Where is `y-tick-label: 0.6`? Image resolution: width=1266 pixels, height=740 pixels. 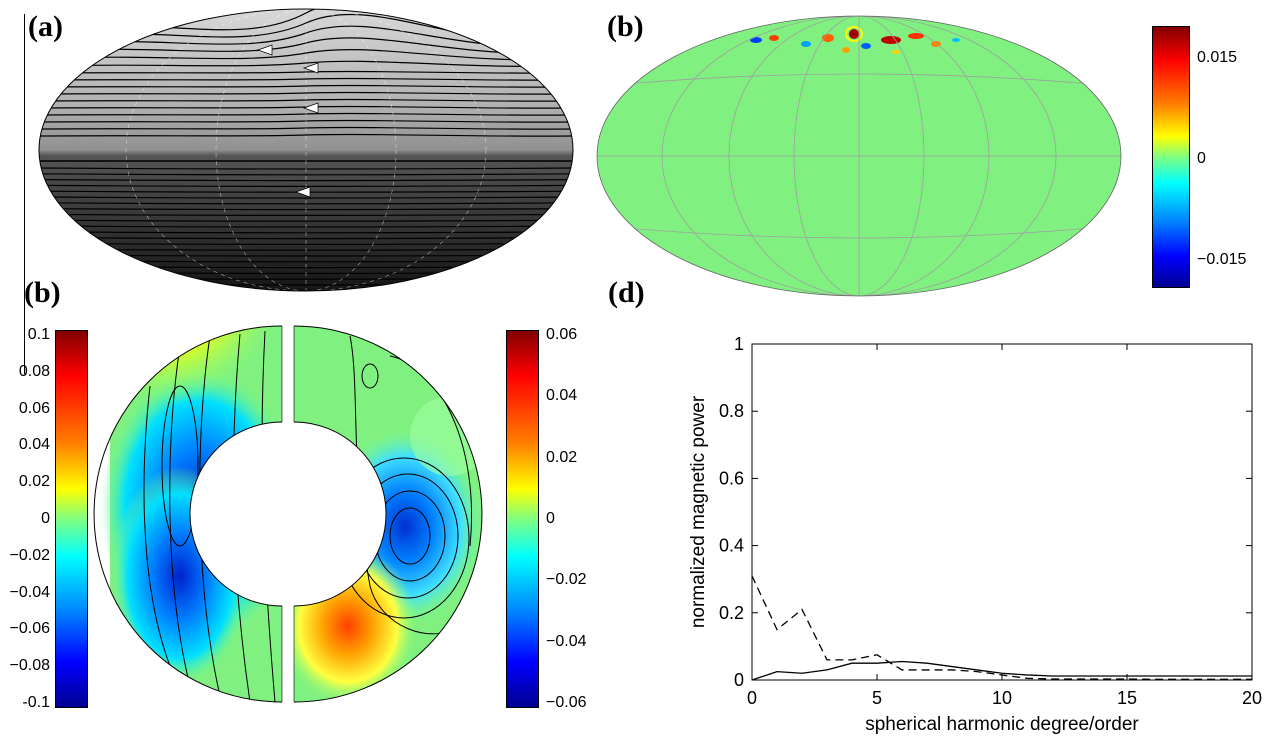 y-tick-label: 0.6 is located at coordinates (731, 478).